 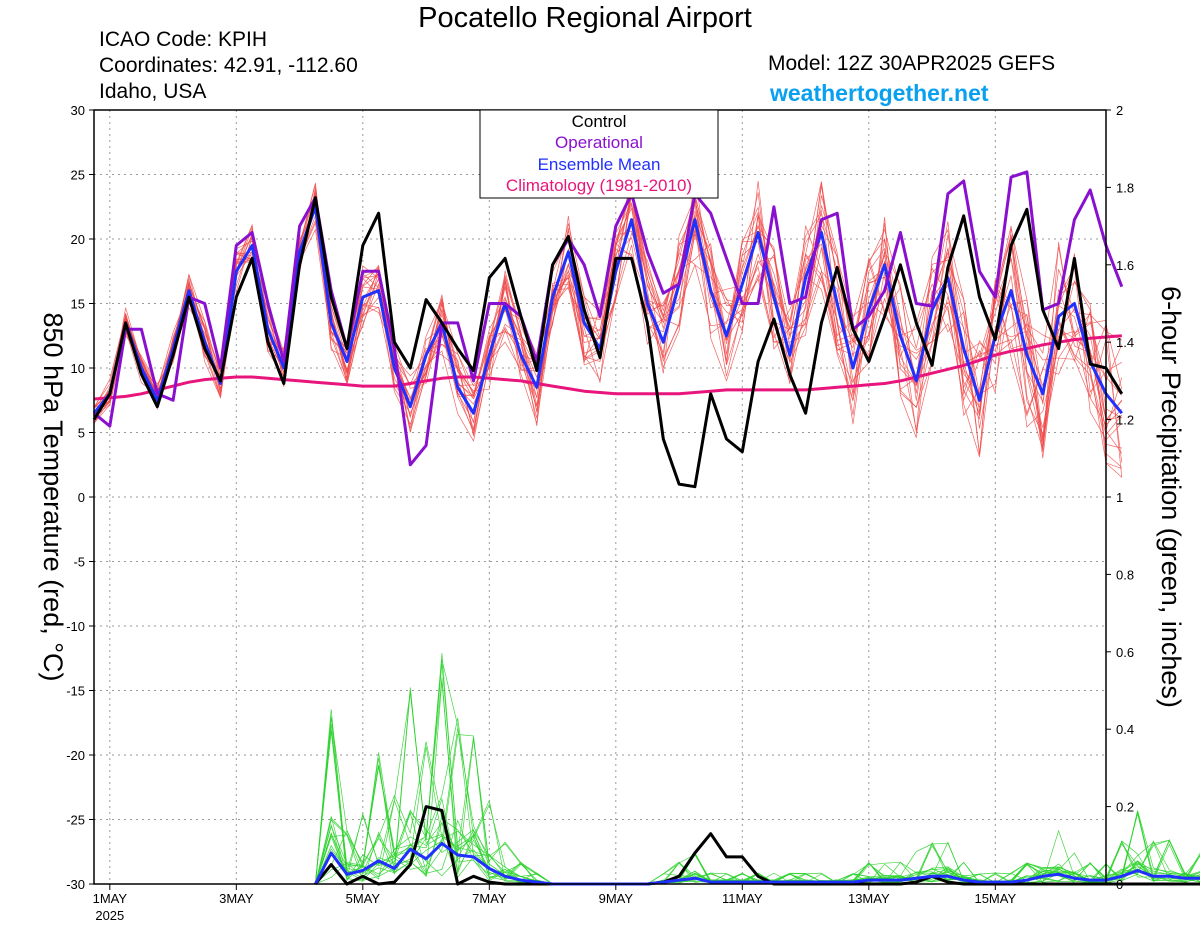 What do you see at coordinates (110, 898) in the screenshot?
I see `x-tick-label: 1MAY` at bounding box center [110, 898].